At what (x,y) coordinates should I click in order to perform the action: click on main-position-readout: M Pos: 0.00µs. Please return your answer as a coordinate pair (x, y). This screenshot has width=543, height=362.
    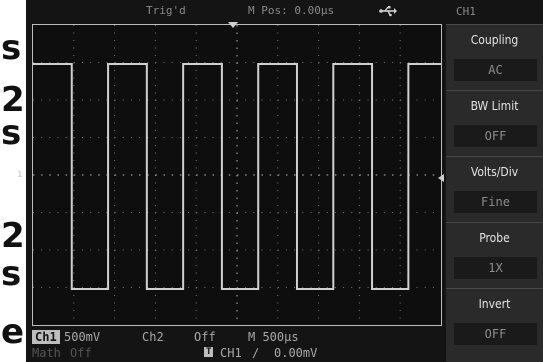
    Looking at the image, I should click on (291, 10).